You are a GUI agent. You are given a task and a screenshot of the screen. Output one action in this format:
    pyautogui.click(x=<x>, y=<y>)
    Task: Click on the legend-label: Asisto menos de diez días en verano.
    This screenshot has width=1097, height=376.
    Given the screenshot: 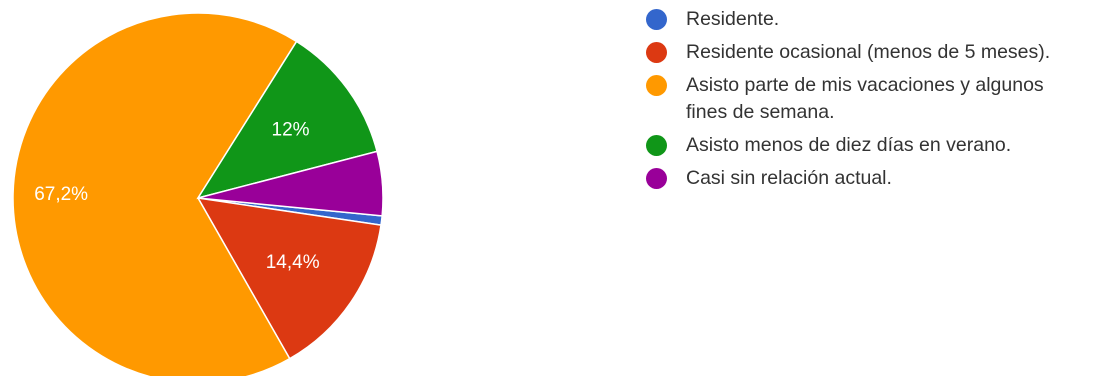 What is the action you would take?
    pyautogui.click(x=849, y=145)
    